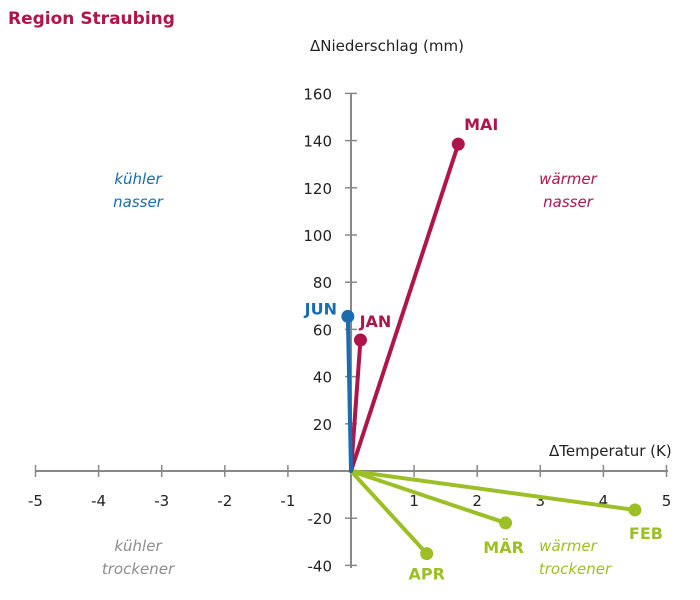 The width and height of the screenshot is (700, 600). I want to click on vector-line-feb, so click(493, 490).